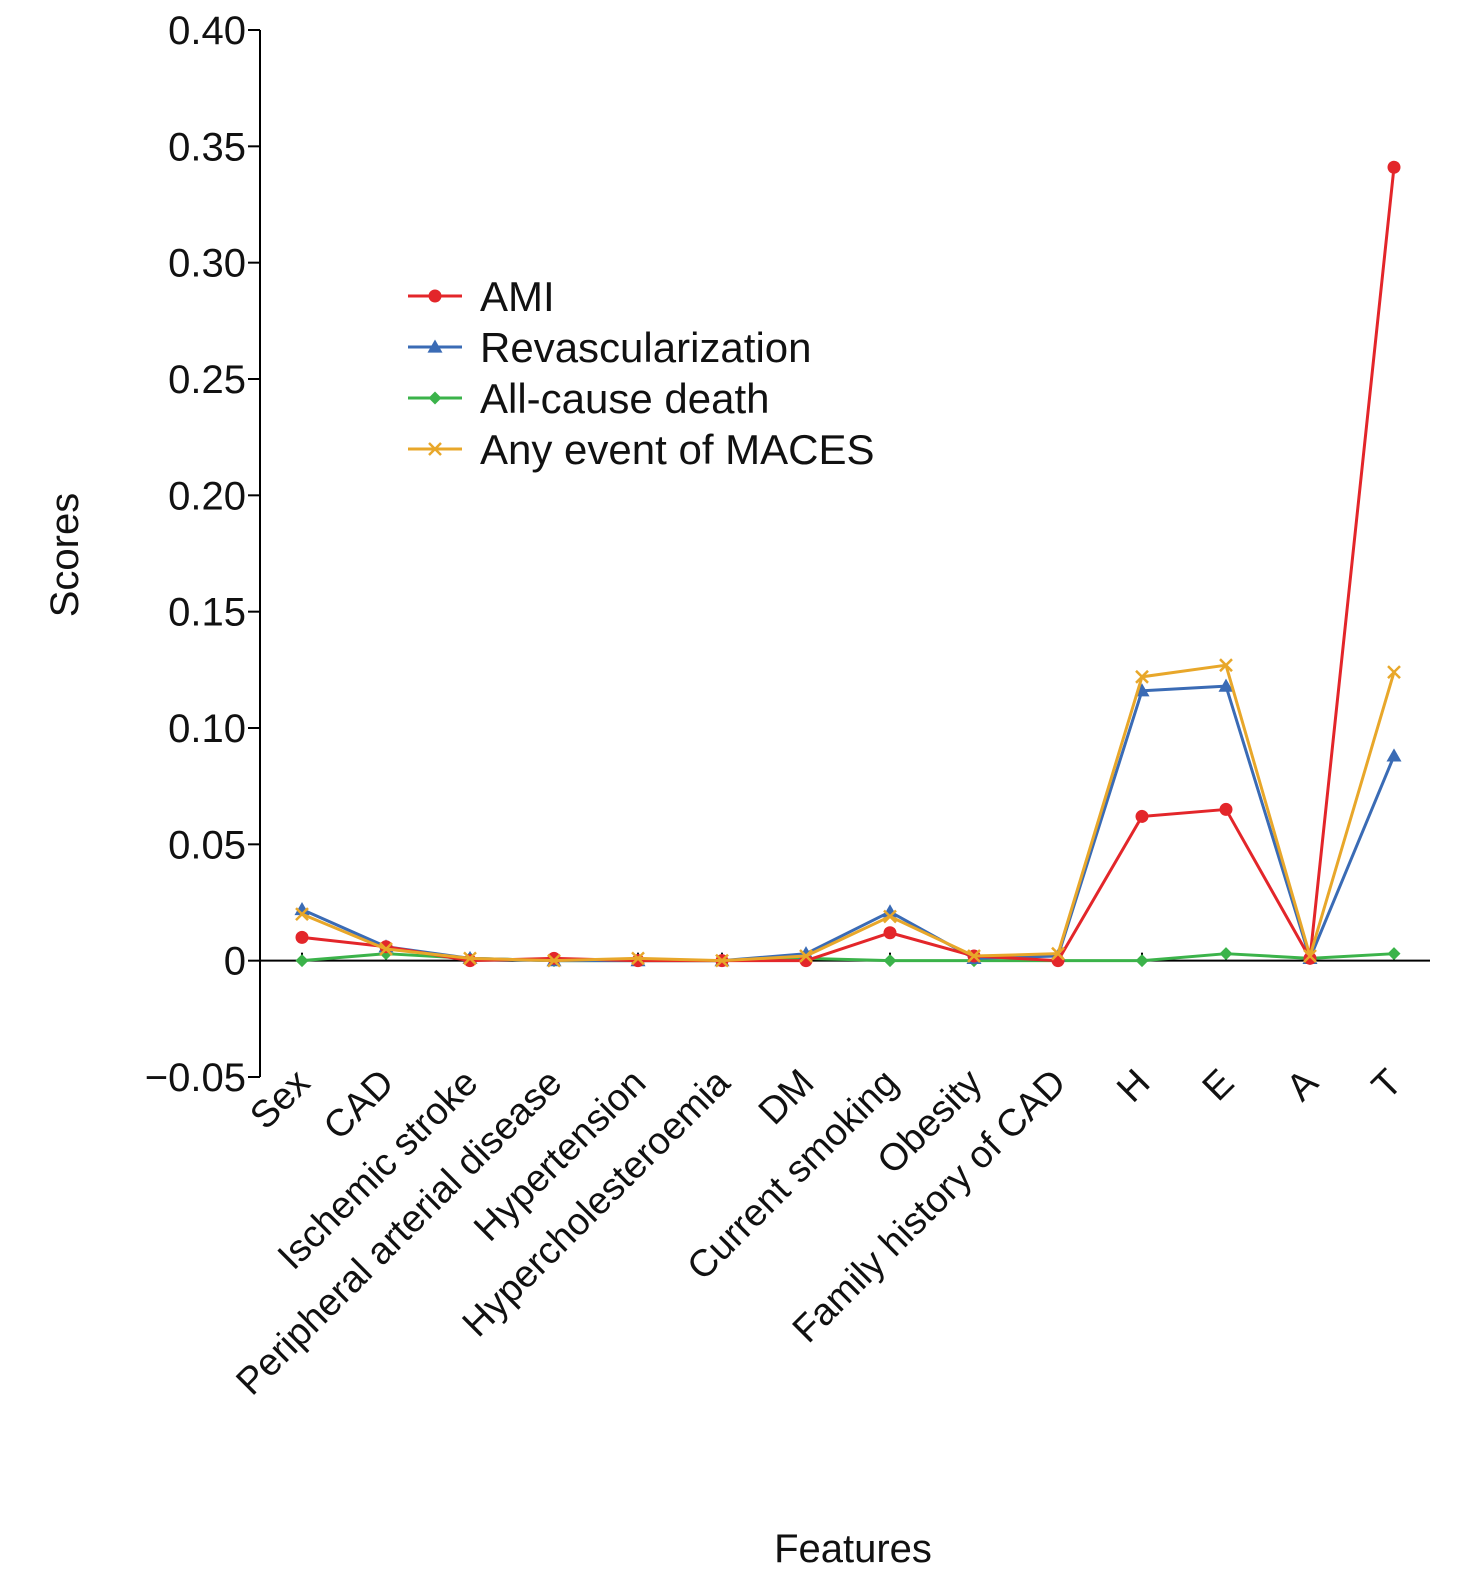 Image resolution: width=1476 pixels, height=1581 pixels. I want to click on y-tick-label: 0.30, so click(207, 264).